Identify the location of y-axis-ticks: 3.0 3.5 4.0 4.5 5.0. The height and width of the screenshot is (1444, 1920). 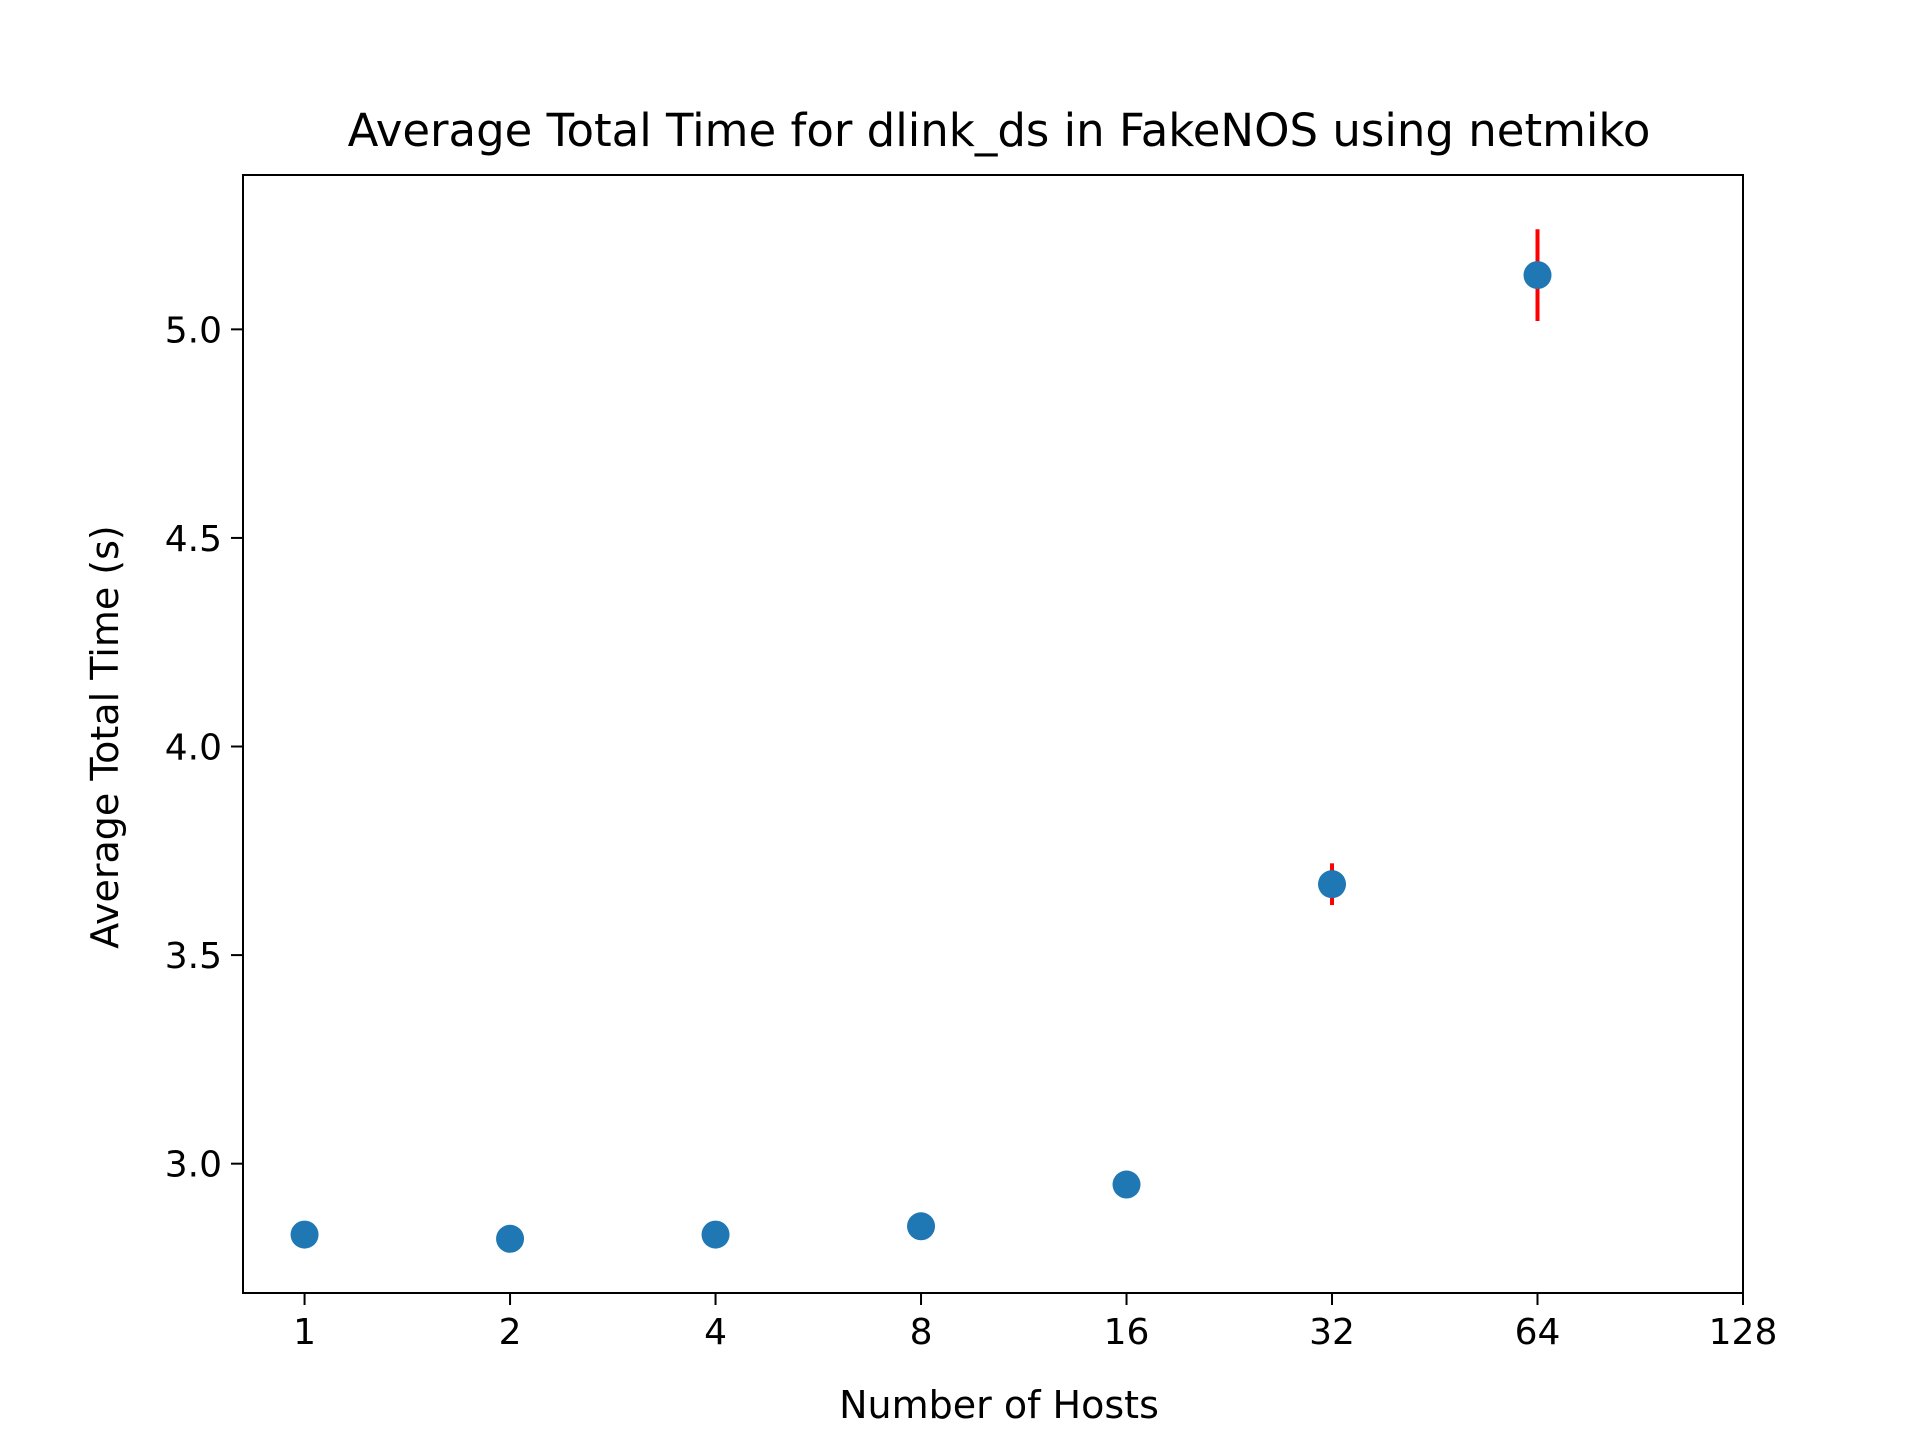
(204, 748).